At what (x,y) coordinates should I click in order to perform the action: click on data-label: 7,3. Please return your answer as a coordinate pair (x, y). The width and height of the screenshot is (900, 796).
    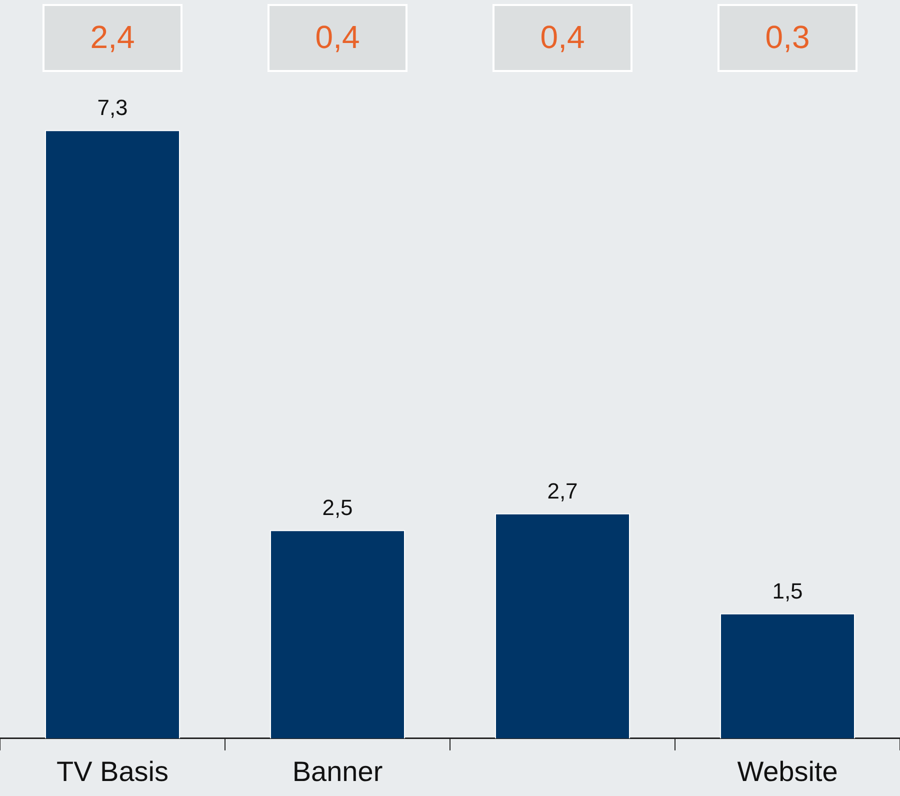
    Looking at the image, I should click on (112, 107).